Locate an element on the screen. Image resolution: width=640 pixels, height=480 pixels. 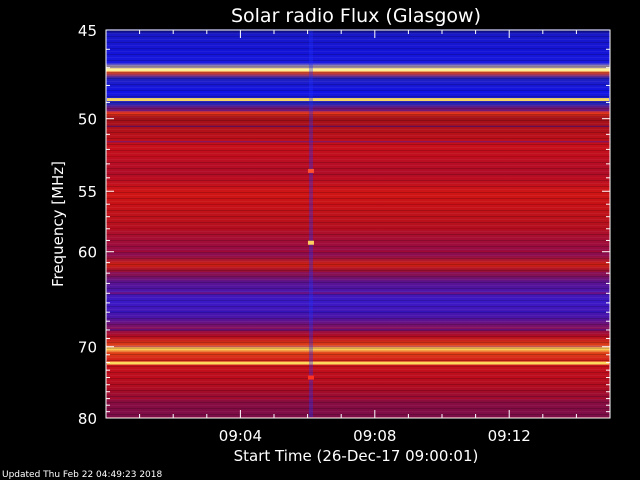
updated-timestamp: Updated Thu Feb 22 04:49:23 2018 is located at coordinates (82, 475).